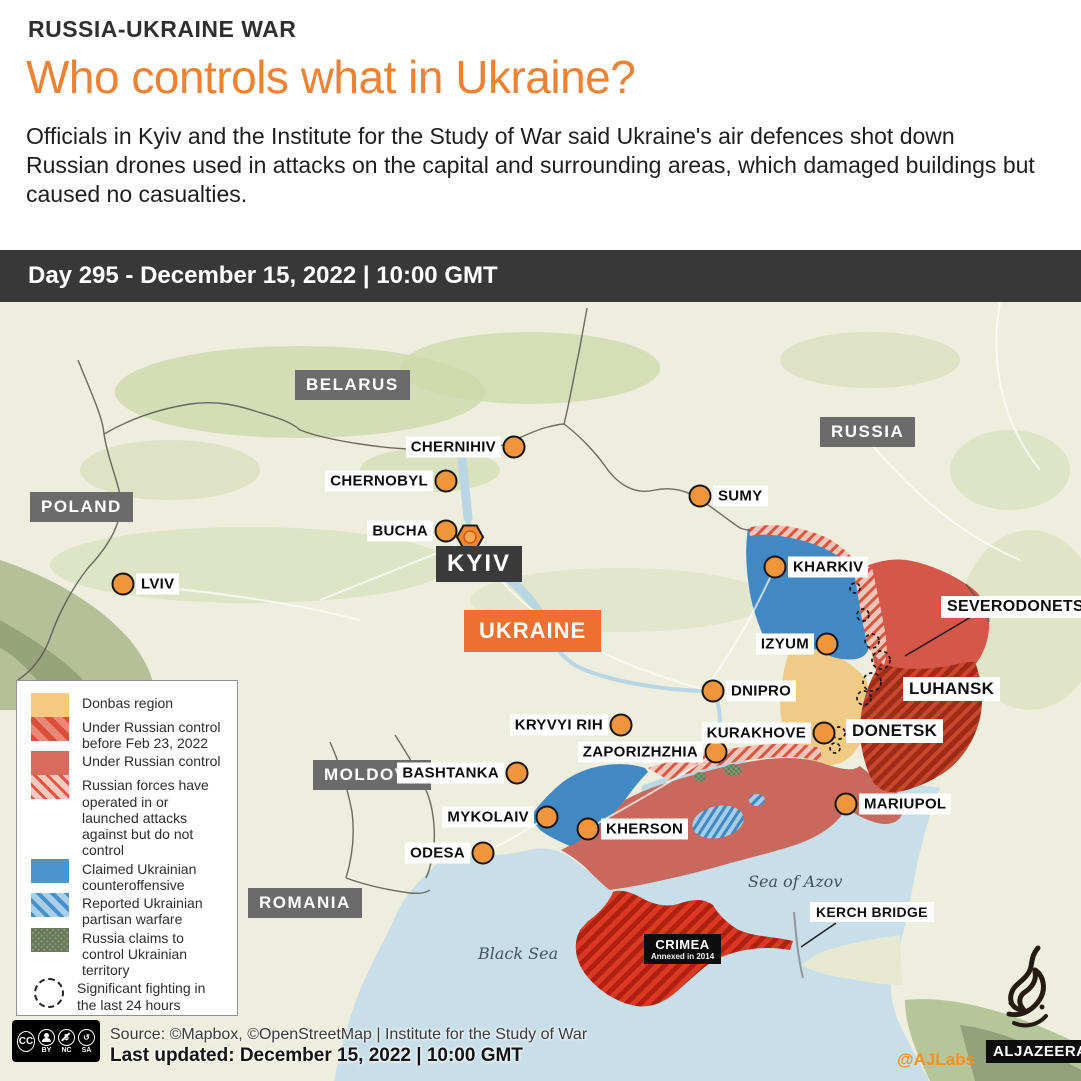 This screenshot has width=1081, height=1081. Describe the element at coordinates (437, 853) in the screenshot. I see `city-label: ODESA` at that location.